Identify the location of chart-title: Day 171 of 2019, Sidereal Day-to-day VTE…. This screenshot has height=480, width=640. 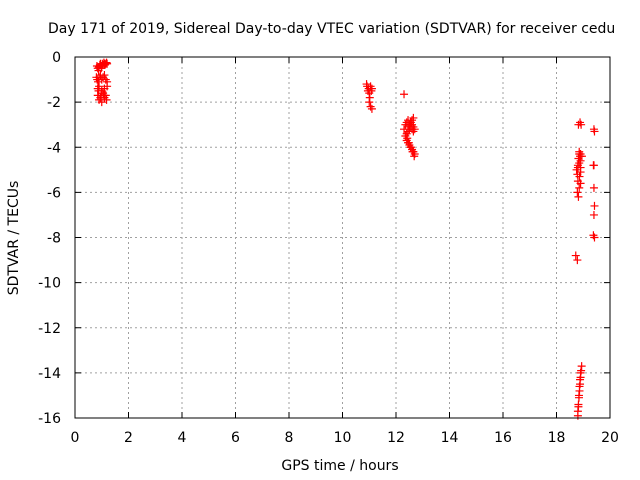
(331, 29).